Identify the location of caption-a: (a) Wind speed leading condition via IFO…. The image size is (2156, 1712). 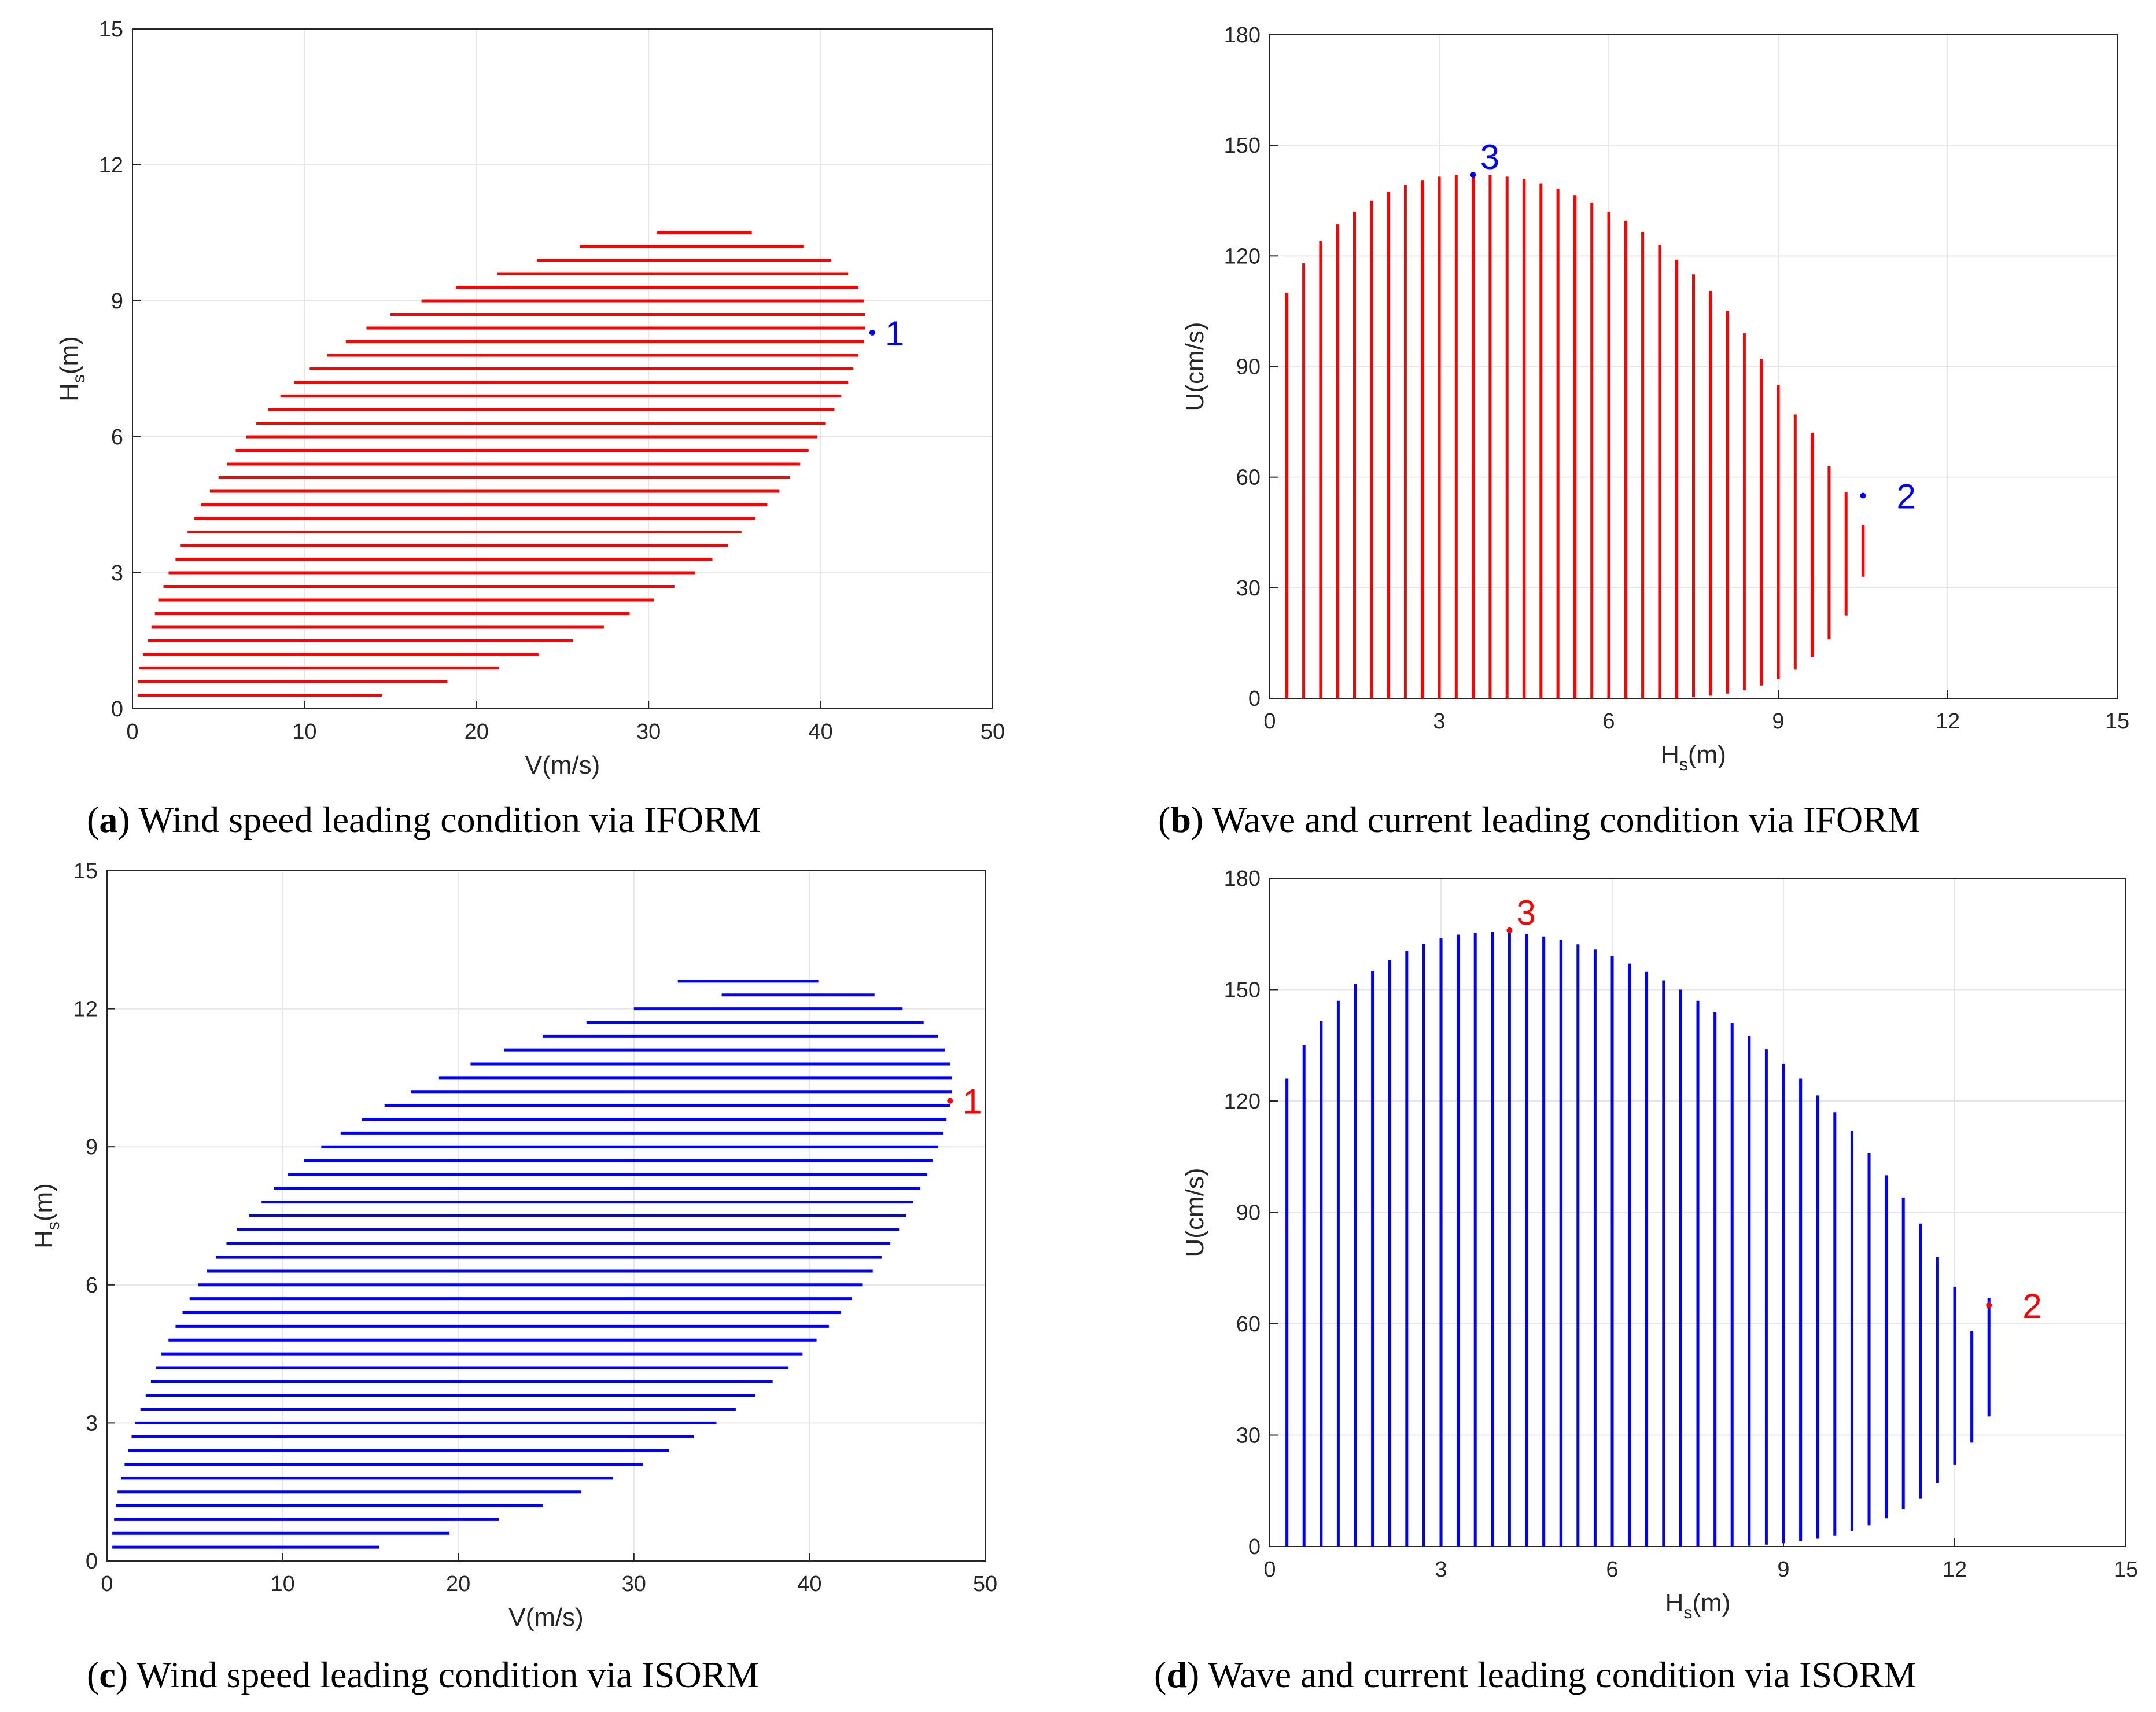
(424, 819).